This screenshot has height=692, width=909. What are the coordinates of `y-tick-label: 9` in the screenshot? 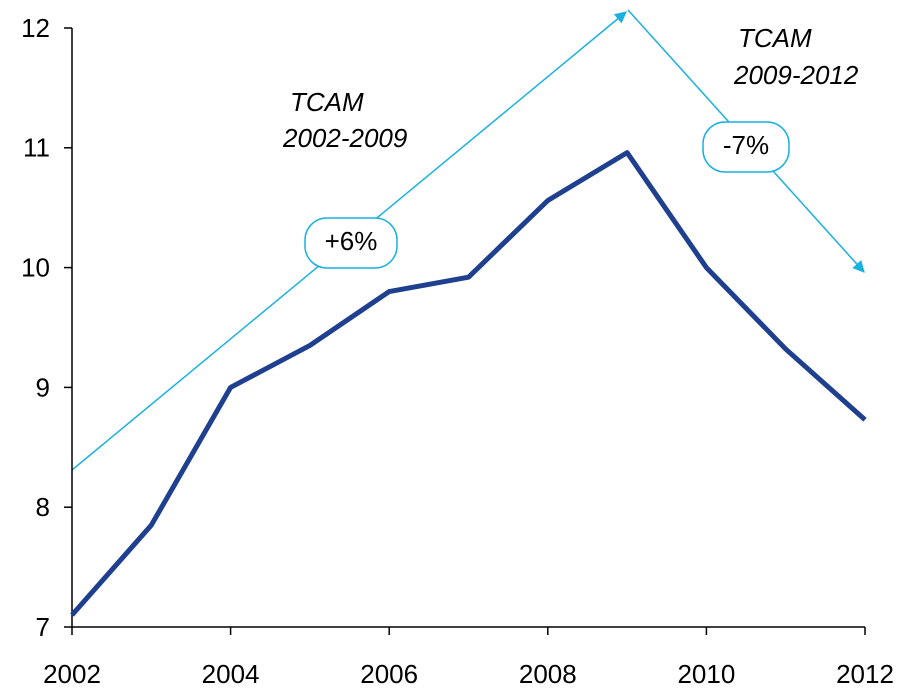 It's located at (43, 387).